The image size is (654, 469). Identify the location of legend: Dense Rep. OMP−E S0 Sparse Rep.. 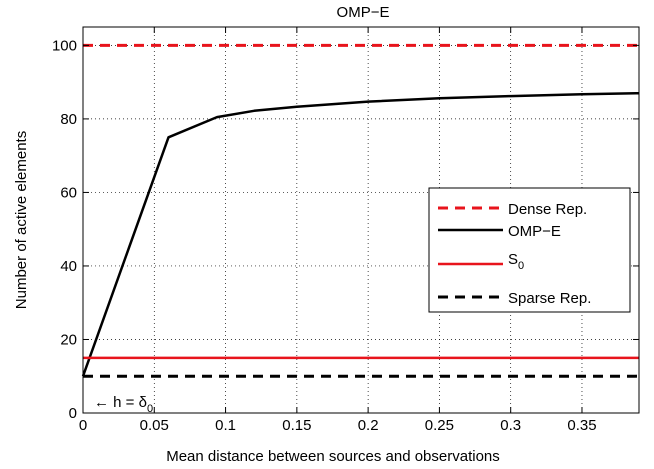
(529, 250).